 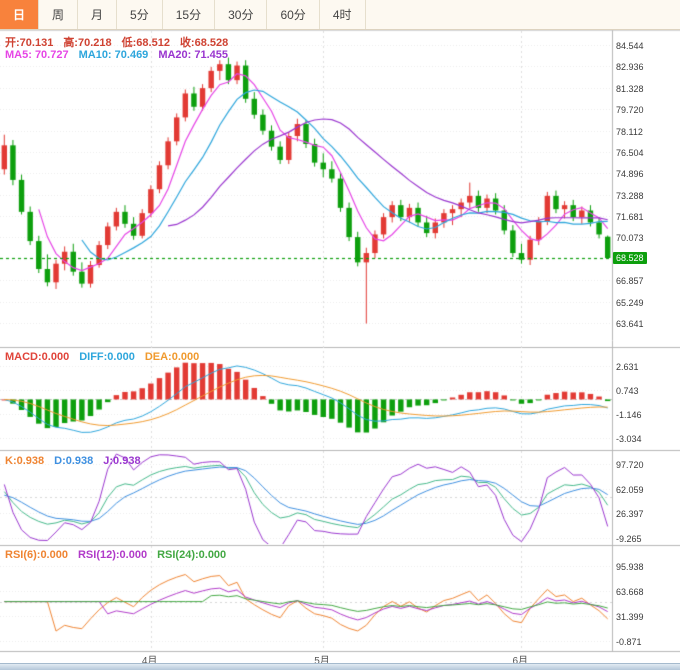 I want to click on tab-周: 周, so click(x=59, y=14).